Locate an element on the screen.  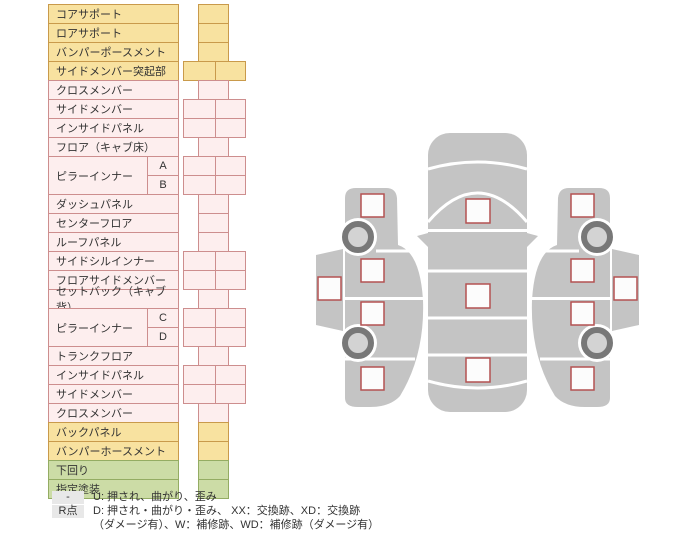
damage-marker-top-center is located at coordinates (478, 296).